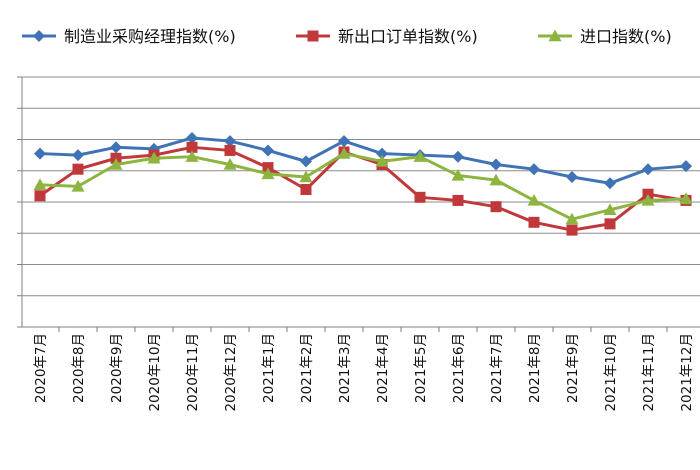 The height and width of the screenshot is (470, 700). Describe the element at coordinates (269, 368) in the screenshot. I see `x-tick-label-6: 2021年1月` at that location.